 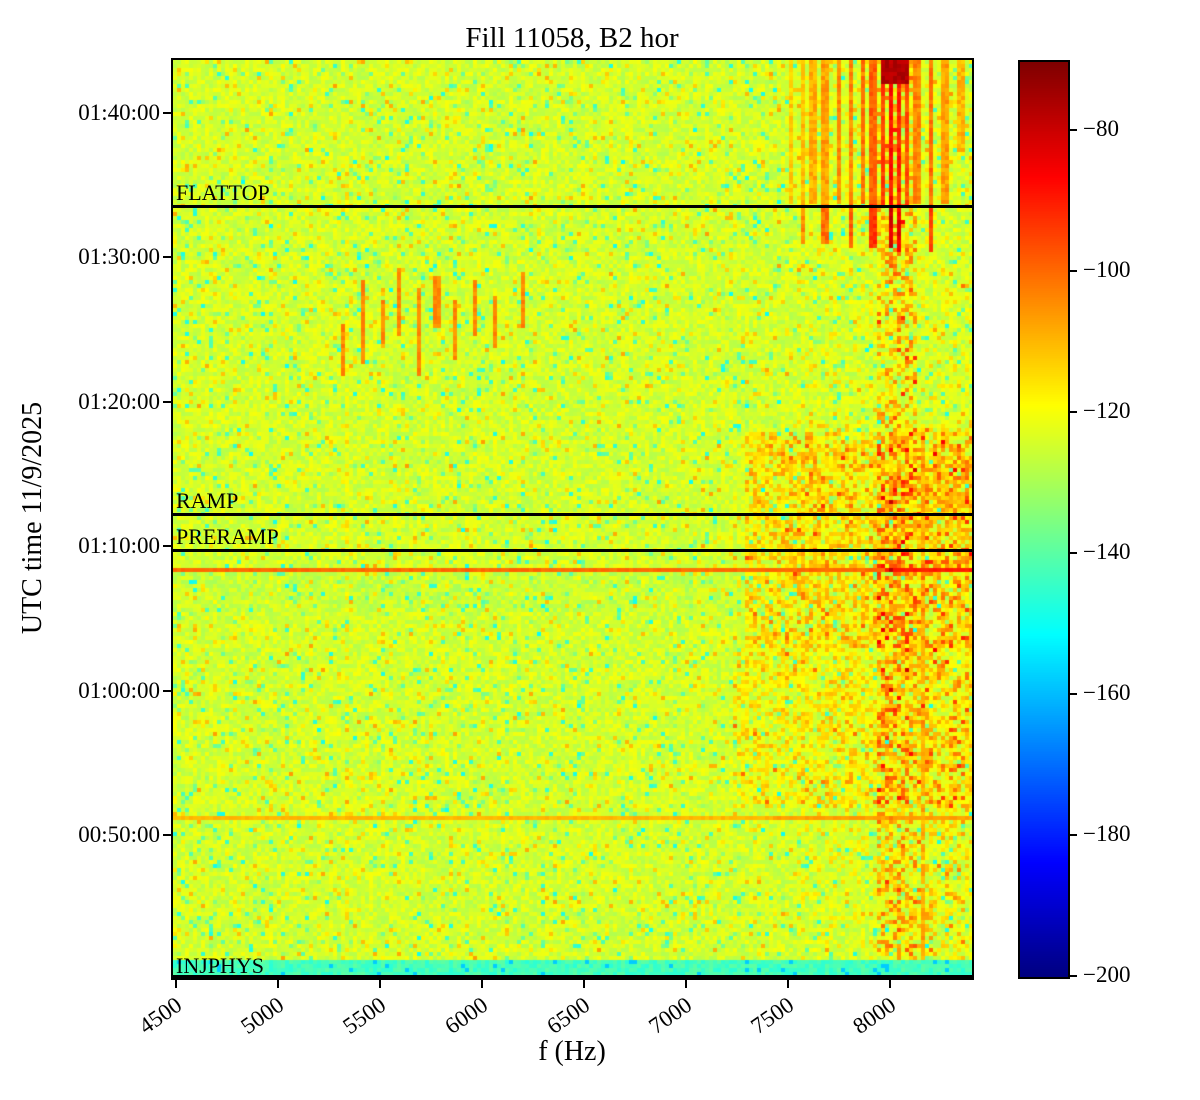 I want to click on colorbar-tick-label: −200, so click(x=1107, y=975).